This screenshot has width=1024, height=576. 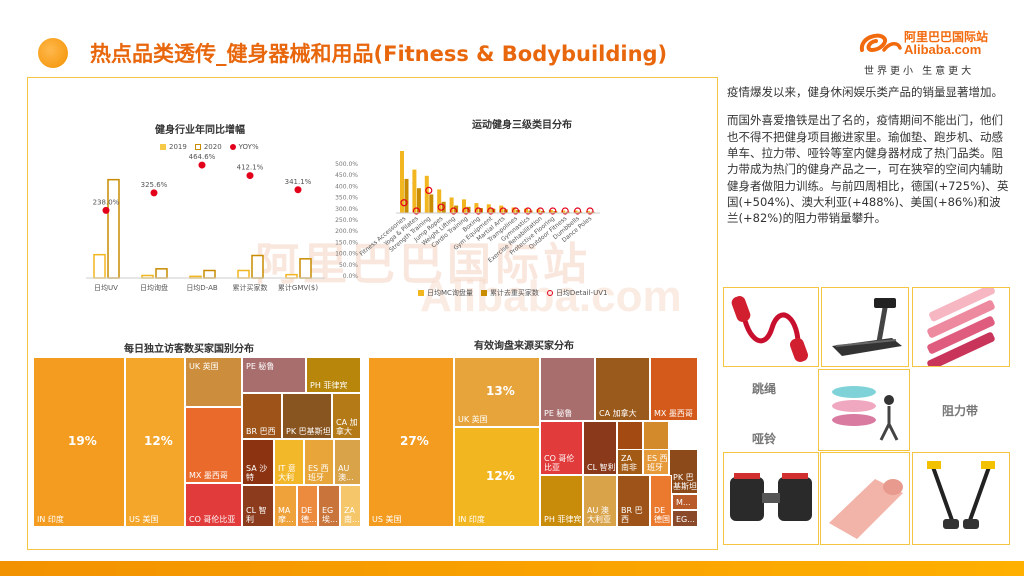 I want to click on chart1-data-label: 325.6%, so click(x=154, y=185).